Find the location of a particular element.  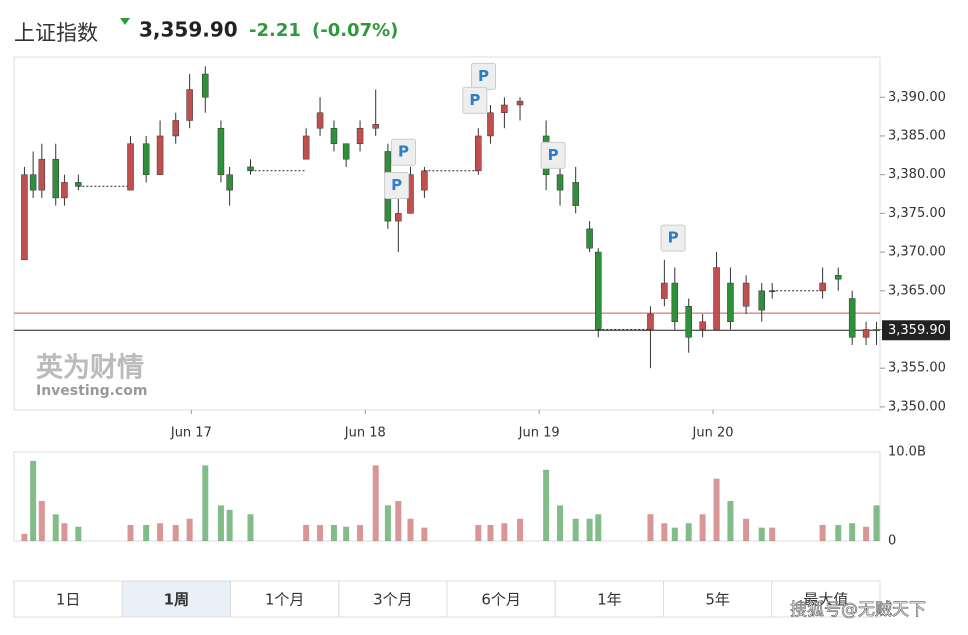

y-tick-label: 3,375.00 is located at coordinates (917, 213).